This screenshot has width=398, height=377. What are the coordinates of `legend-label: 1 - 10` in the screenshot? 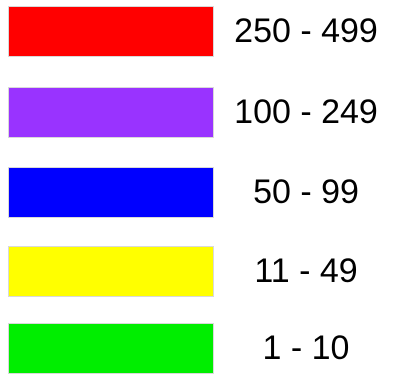 It's located at (306, 348).